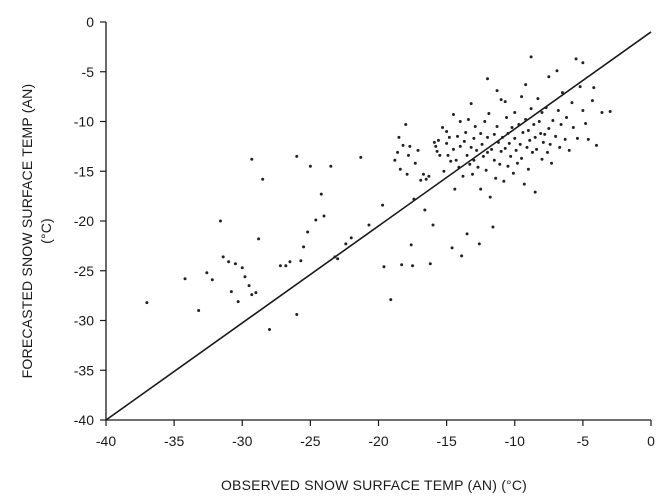  Describe the element at coordinates (515, 441) in the screenshot. I see `x-tick-label: -10` at that location.